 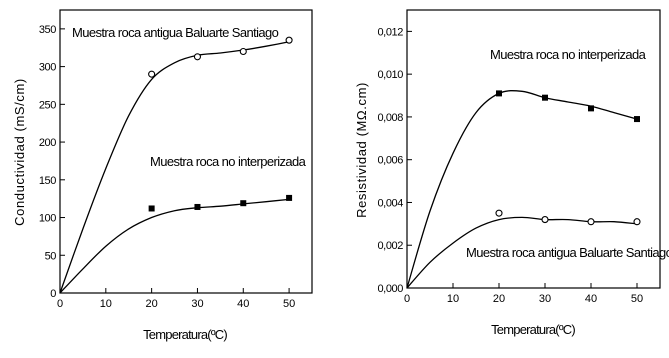 I want to click on conductivity-y-axis-label: Conductividad (mS/cm), so click(x=19, y=152).